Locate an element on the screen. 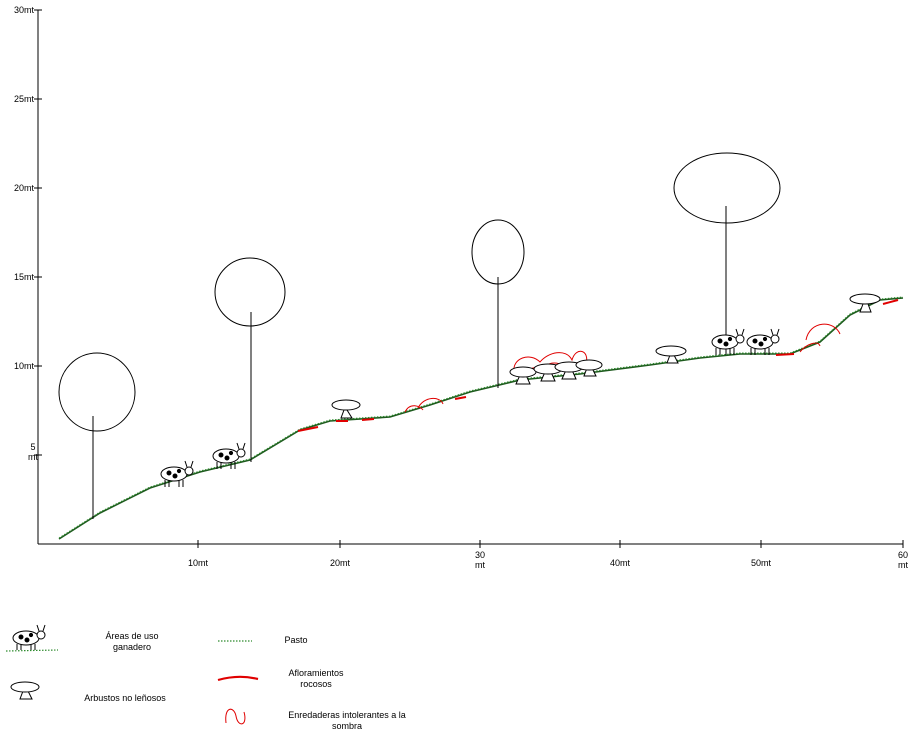 This screenshot has width=909, height=737. x-label-20: 20mt is located at coordinates (340, 563).